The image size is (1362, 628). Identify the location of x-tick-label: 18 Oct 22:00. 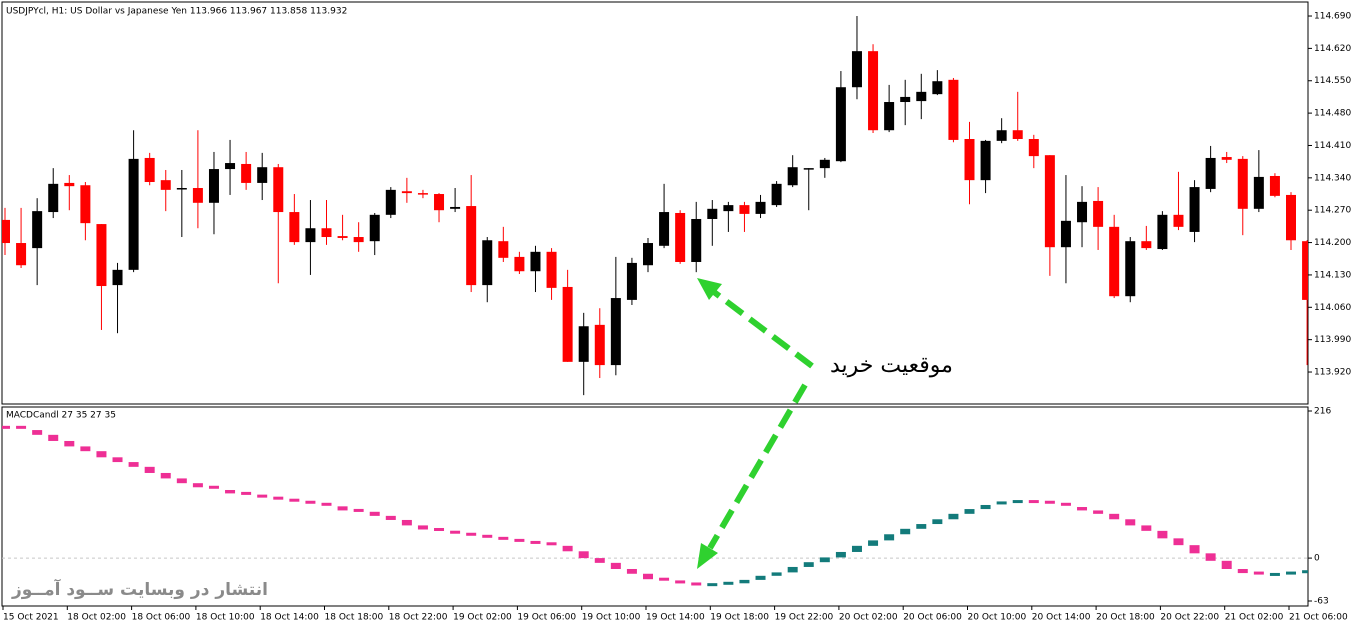
(418, 618).